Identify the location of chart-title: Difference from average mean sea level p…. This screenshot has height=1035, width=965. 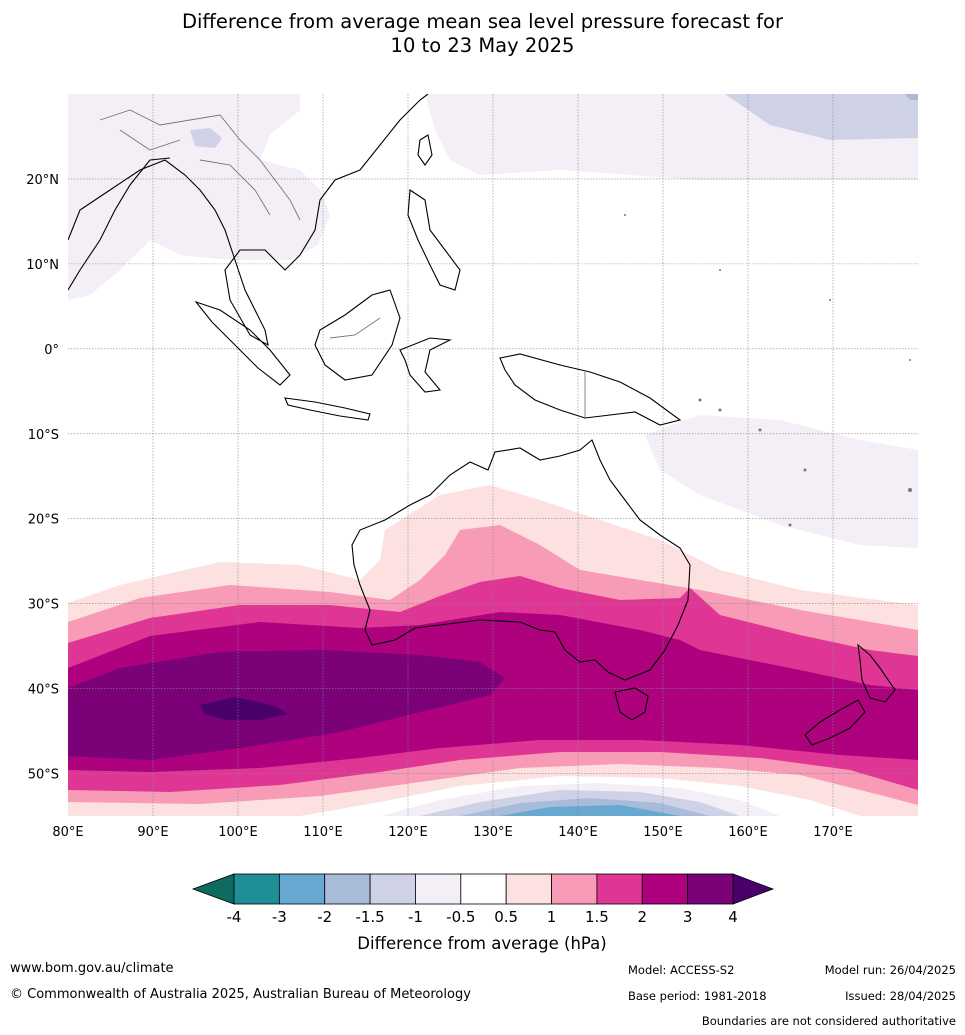
(482, 34).